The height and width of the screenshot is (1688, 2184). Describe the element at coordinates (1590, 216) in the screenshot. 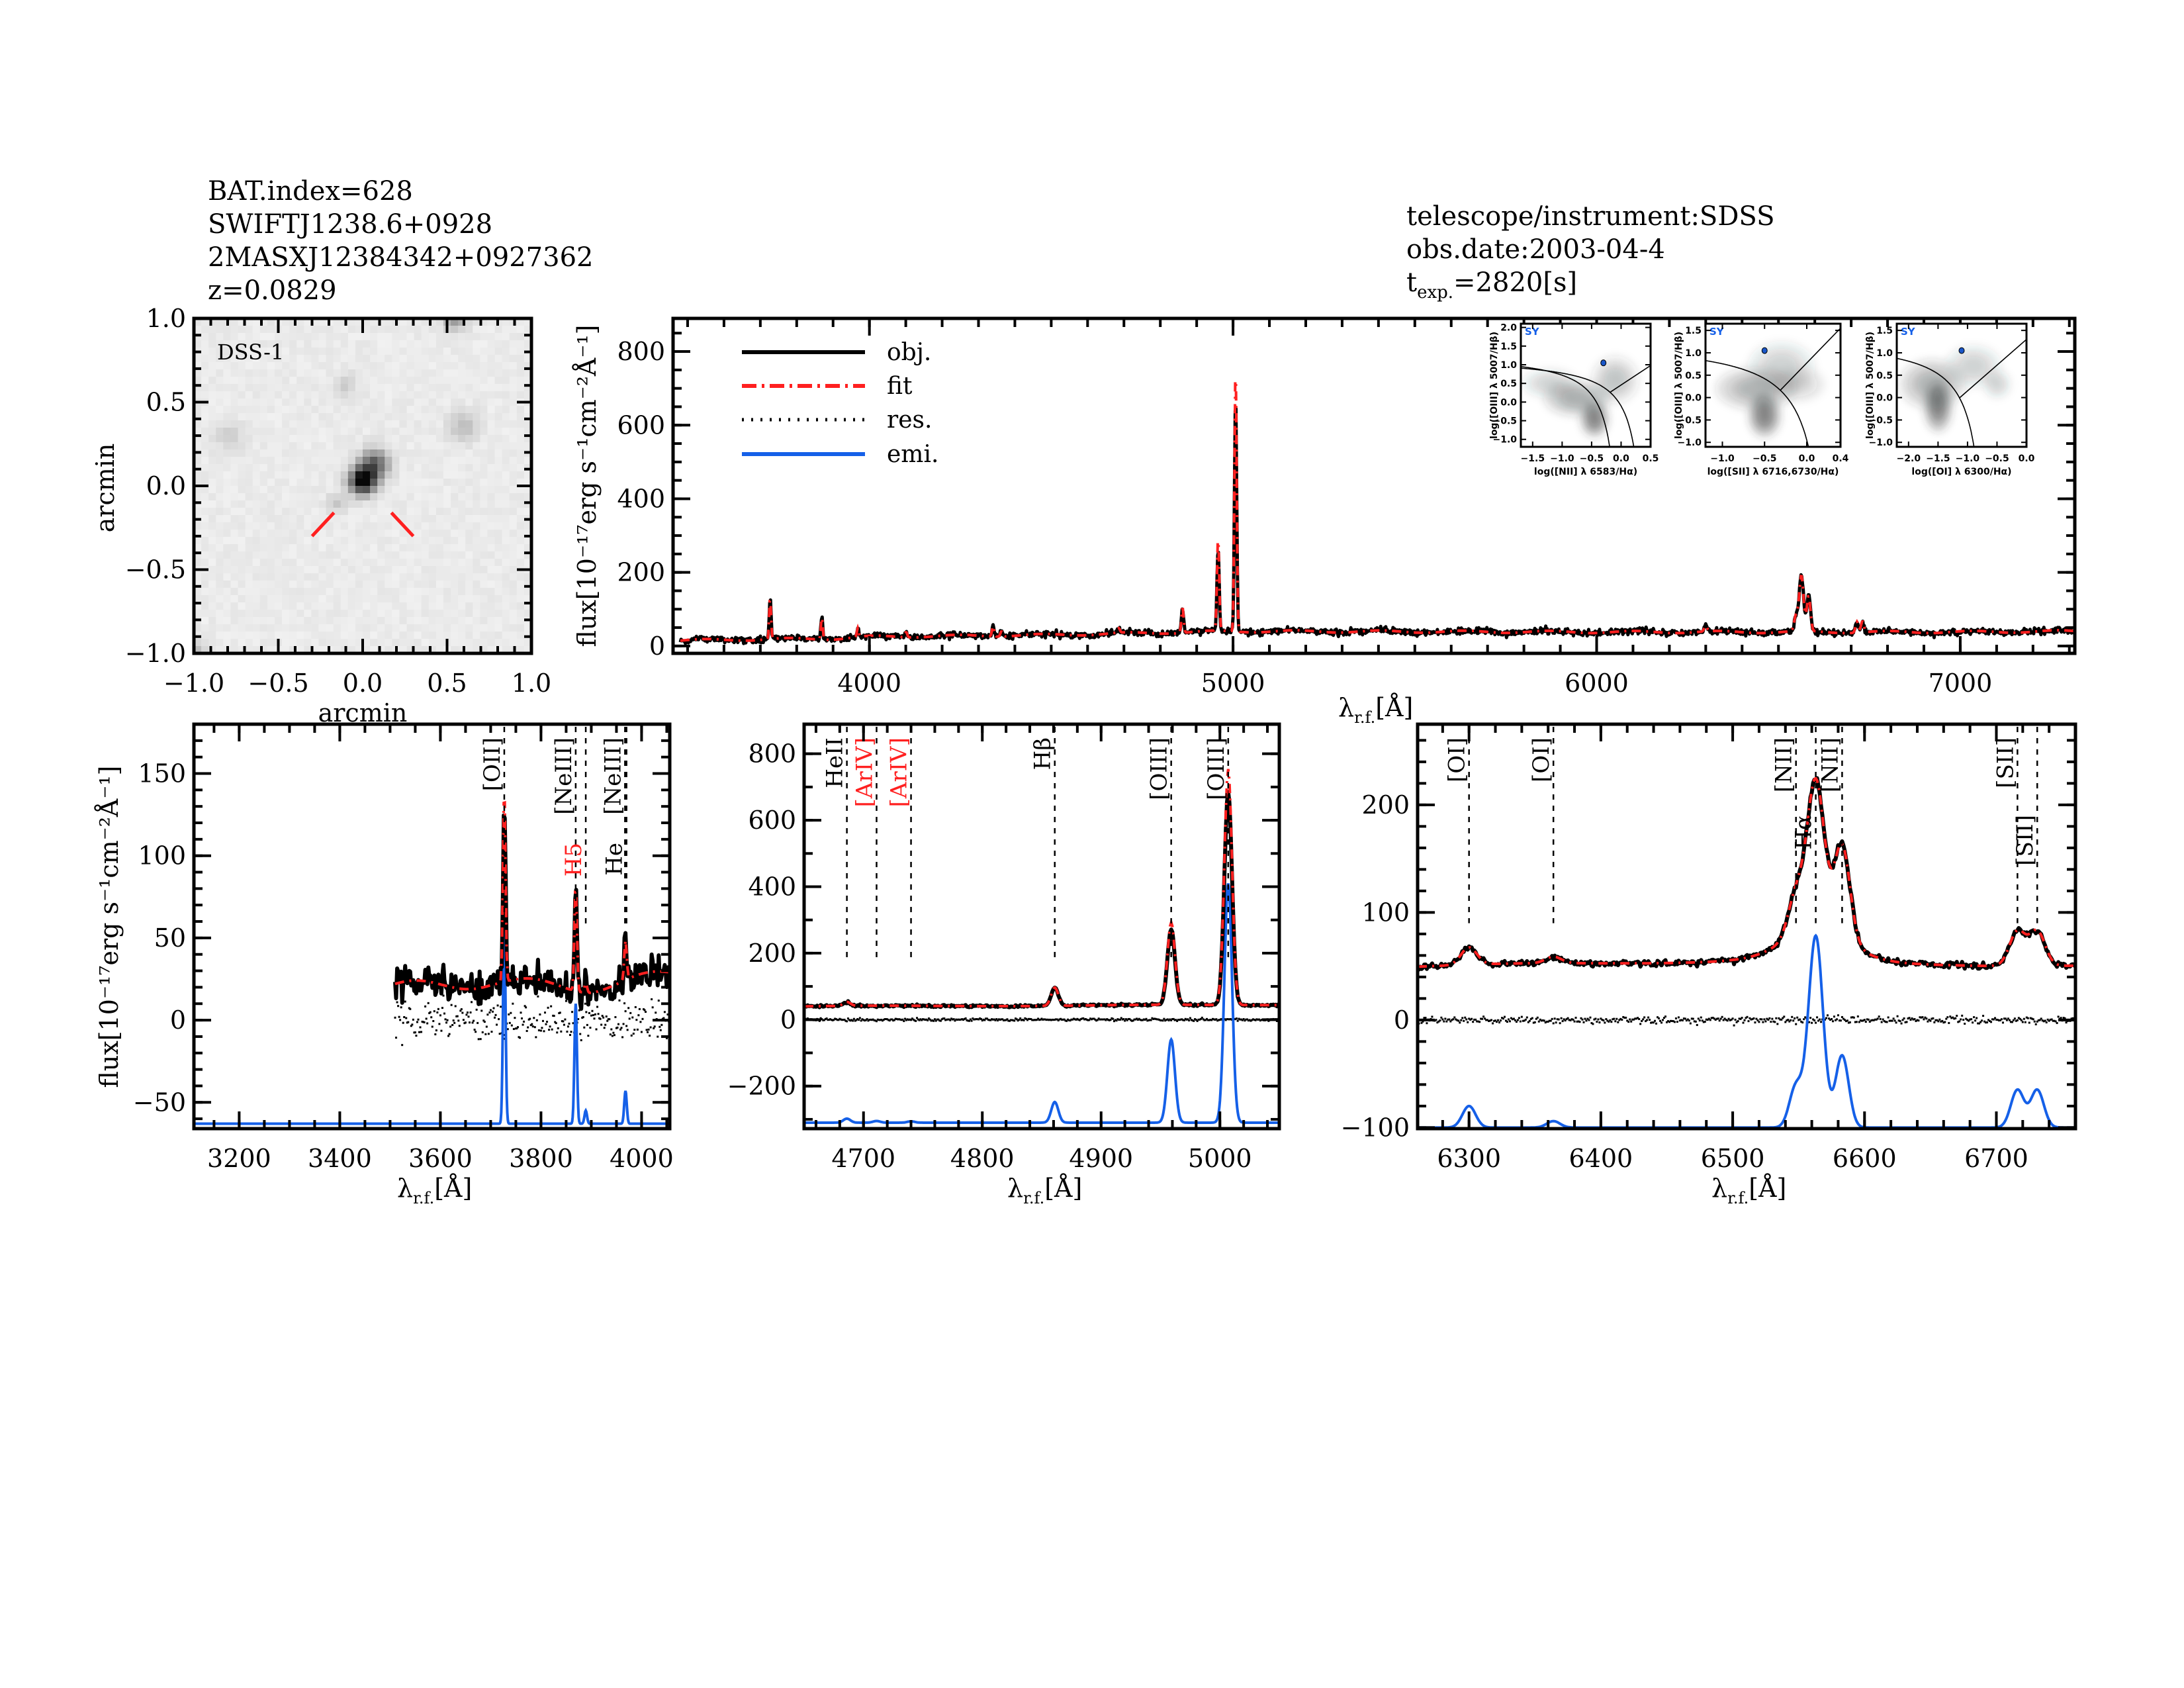

I see `telescope-instrument: telescope/instrument:SDSS` at that location.